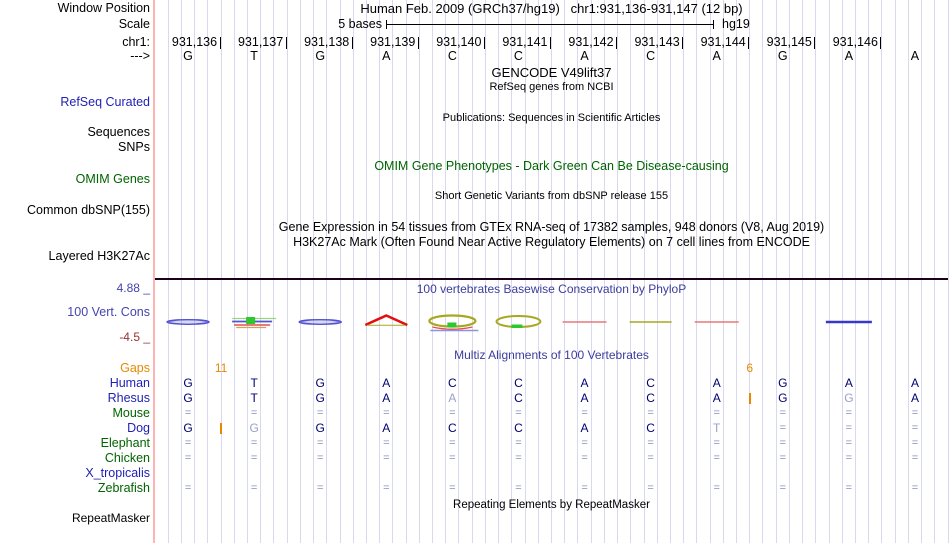 The image size is (950, 543). I want to click on ruler-coordinate: 931,137, so click(260, 42).